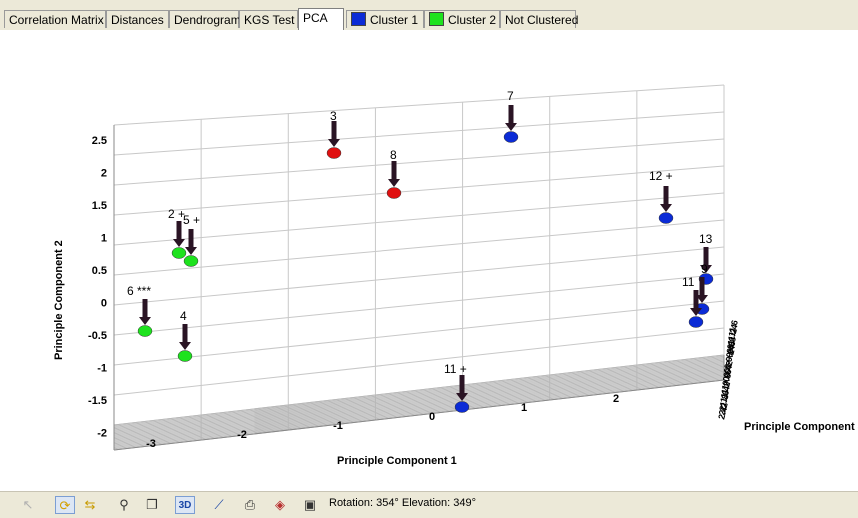 This screenshot has width=858, height=518. What do you see at coordinates (104, 239) in the screenshot?
I see `y-tick-label: 1` at bounding box center [104, 239].